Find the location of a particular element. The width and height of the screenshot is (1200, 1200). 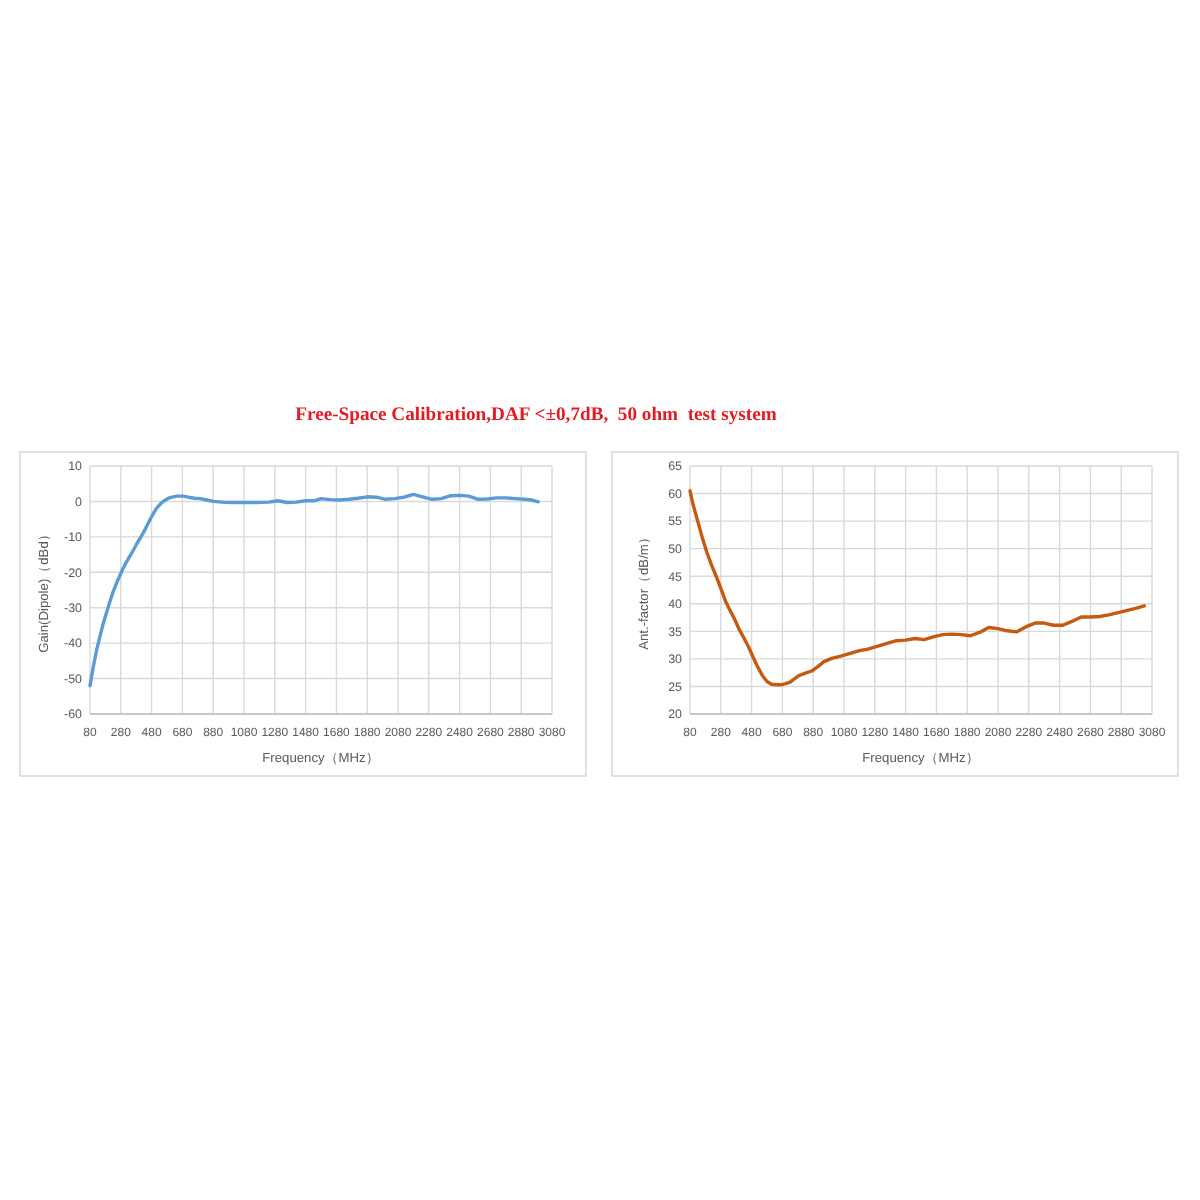

chart-title: Free-Space Calibration,DAF <±0,7dB, 50 ohm test system is located at coordinates (536, 415).